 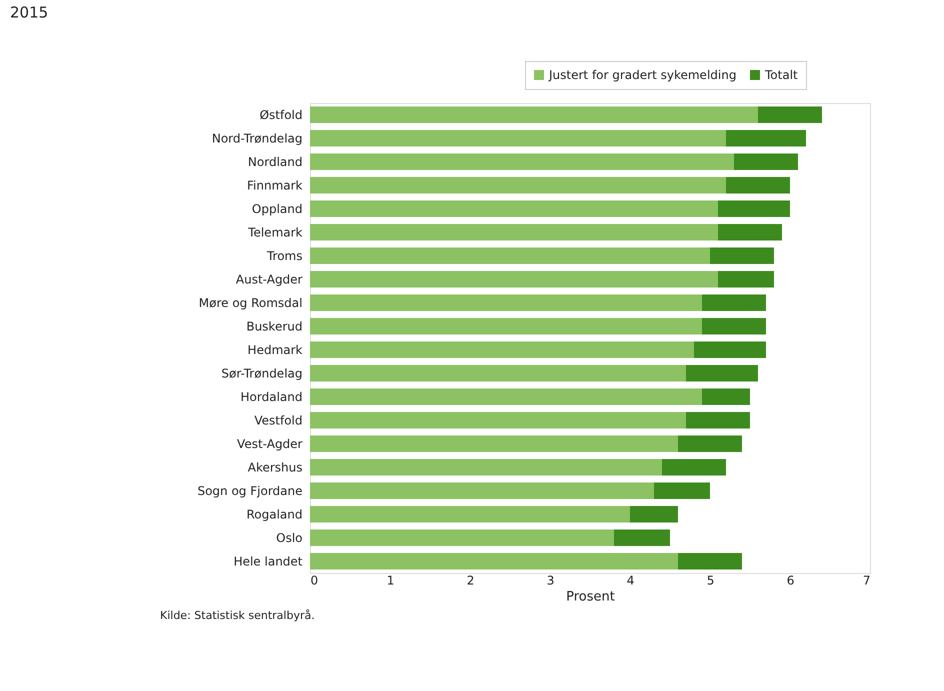 What do you see at coordinates (630, 581) in the screenshot?
I see `x-tick-label: 4` at bounding box center [630, 581].